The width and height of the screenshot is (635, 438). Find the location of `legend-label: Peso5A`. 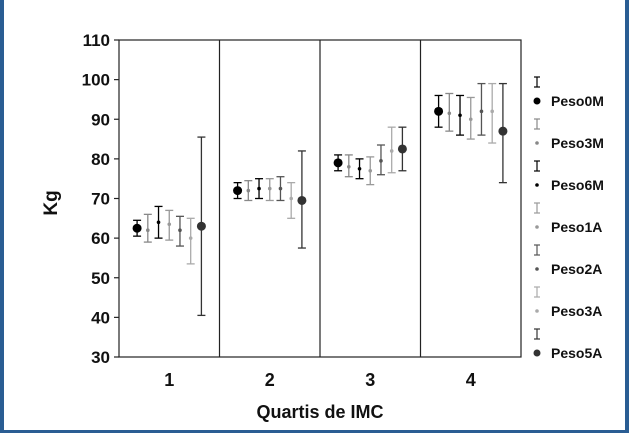

legend-label: Peso5A is located at coordinates (576, 353).